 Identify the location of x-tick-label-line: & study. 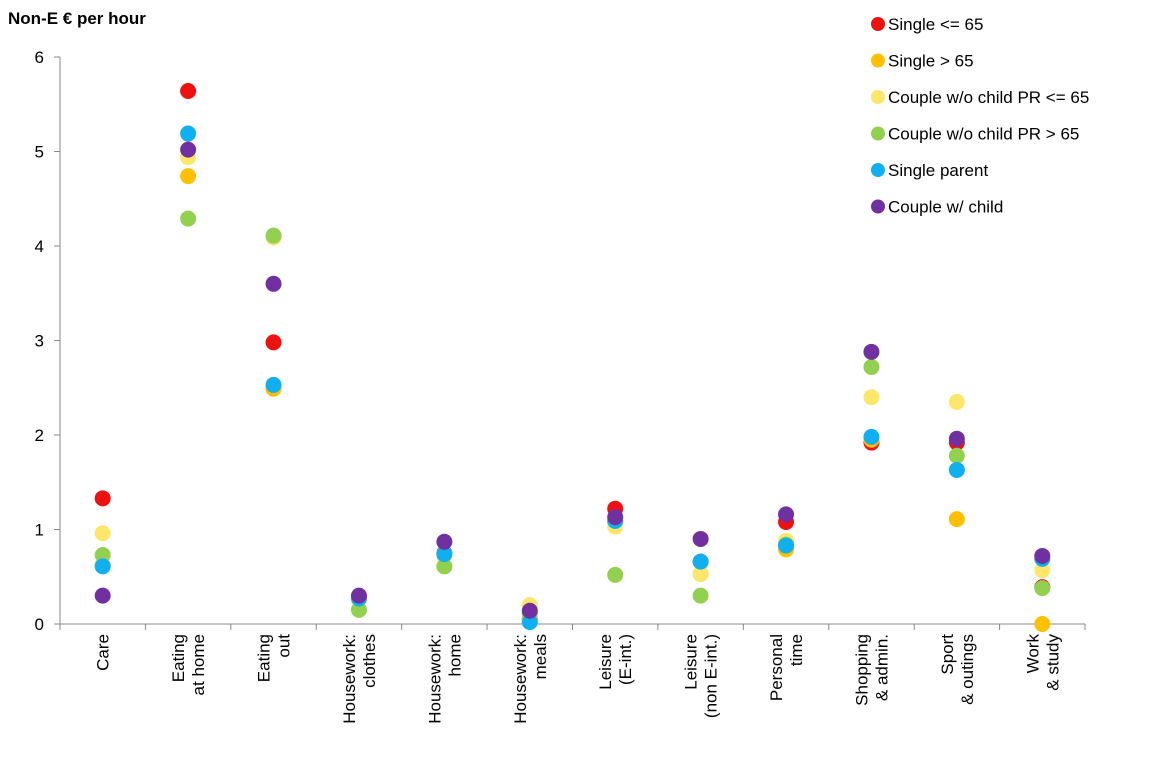
(1052, 662).